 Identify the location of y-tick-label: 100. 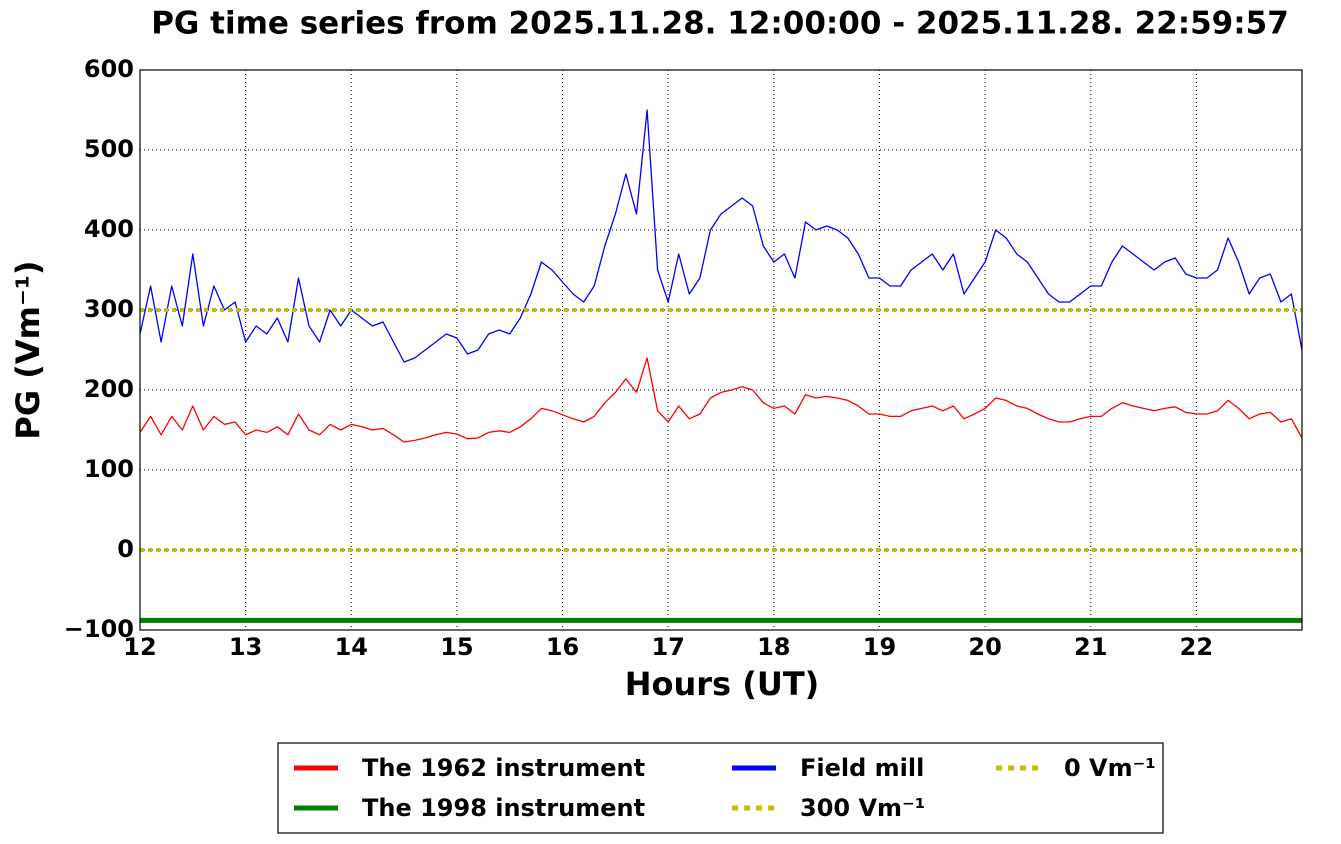
(109, 469).